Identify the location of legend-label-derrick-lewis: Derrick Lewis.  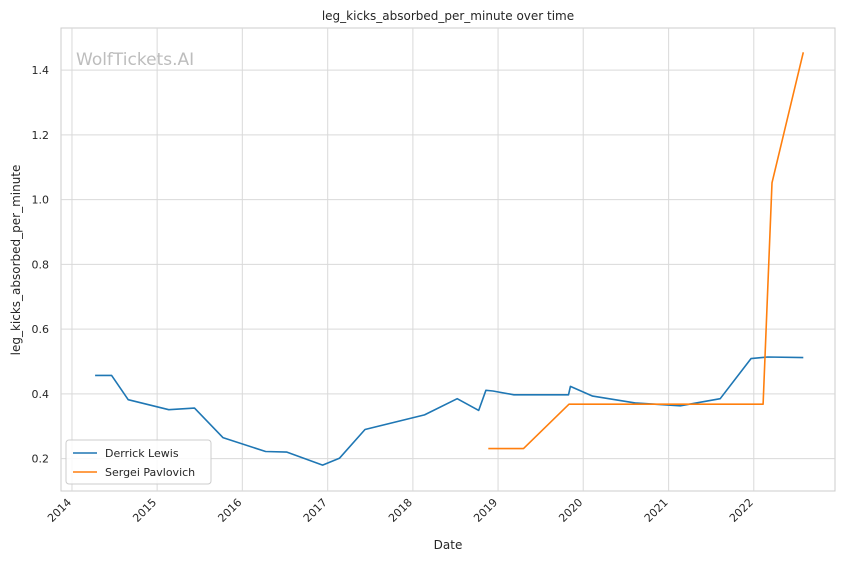
(142, 453).